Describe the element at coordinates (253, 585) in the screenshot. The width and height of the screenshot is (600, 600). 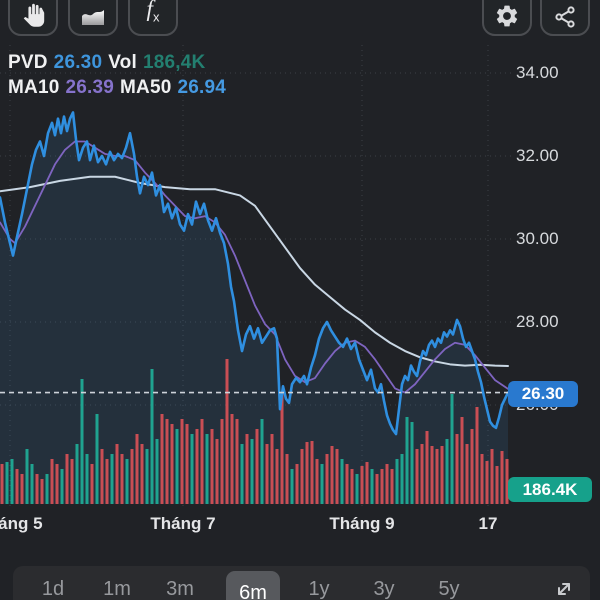
I see `timeframe-6m-selected: 6m` at that location.